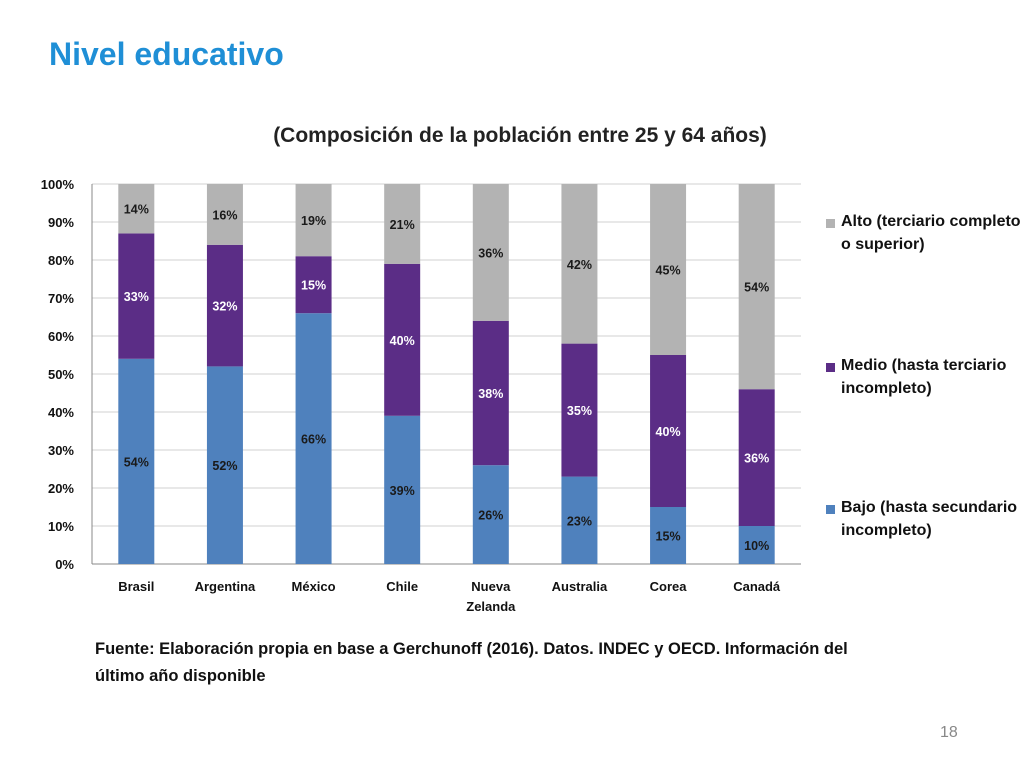 This screenshot has width=1024, height=768. What do you see at coordinates (61, 374) in the screenshot?
I see `y-tick-label: 50%` at bounding box center [61, 374].